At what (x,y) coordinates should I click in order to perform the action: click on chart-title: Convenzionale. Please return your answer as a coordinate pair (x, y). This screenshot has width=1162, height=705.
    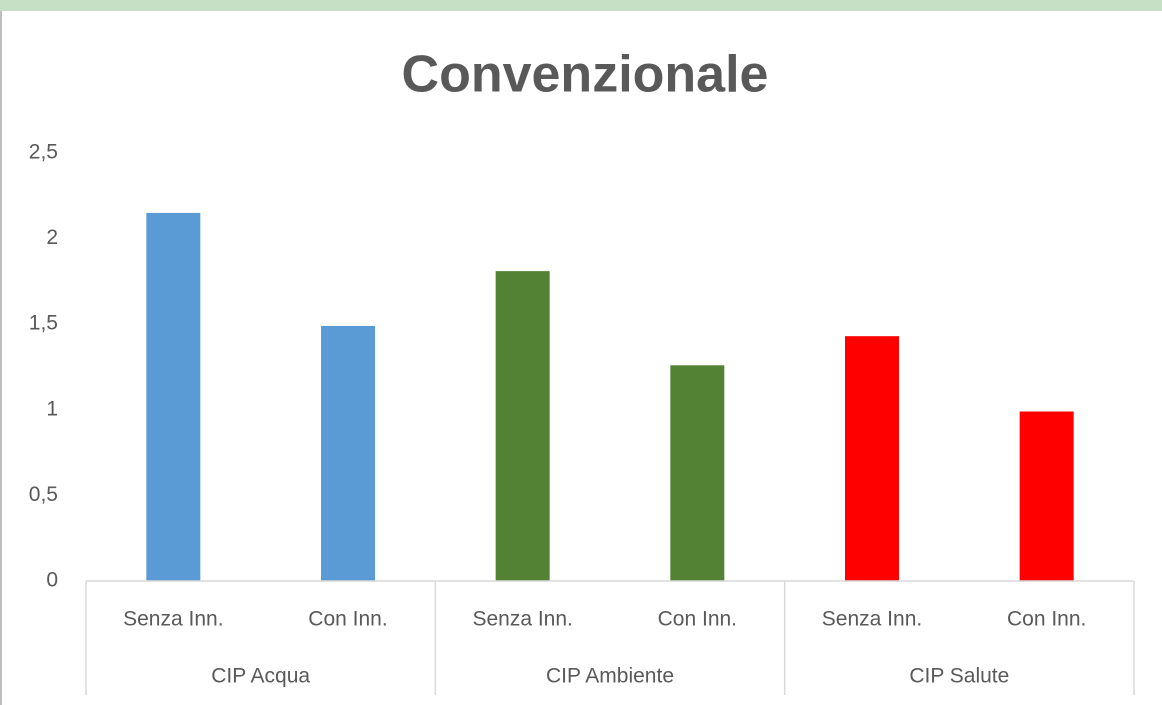
    Looking at the image, I should click on (585, 75).